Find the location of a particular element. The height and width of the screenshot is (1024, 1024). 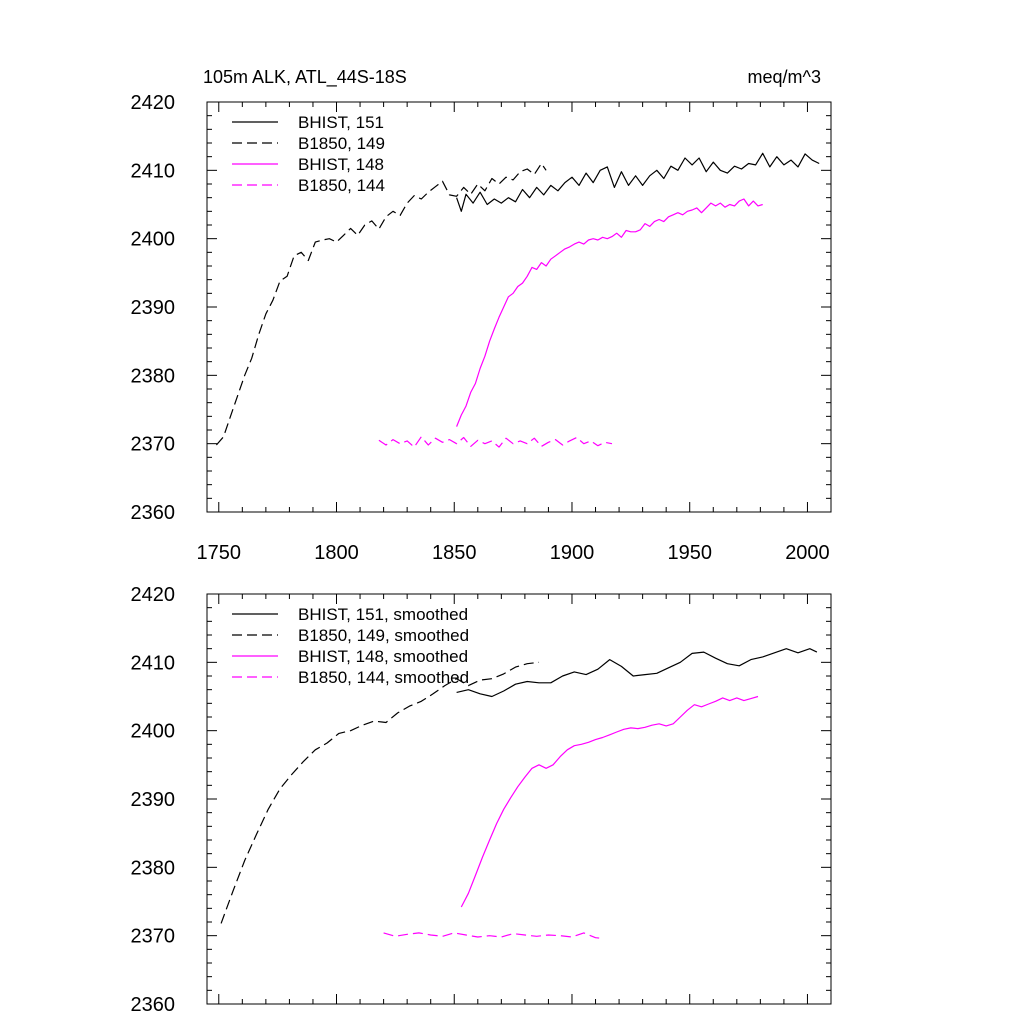

chart-title: 105m ALK, ATL_44S-18S is located at coordinates (305, 77).